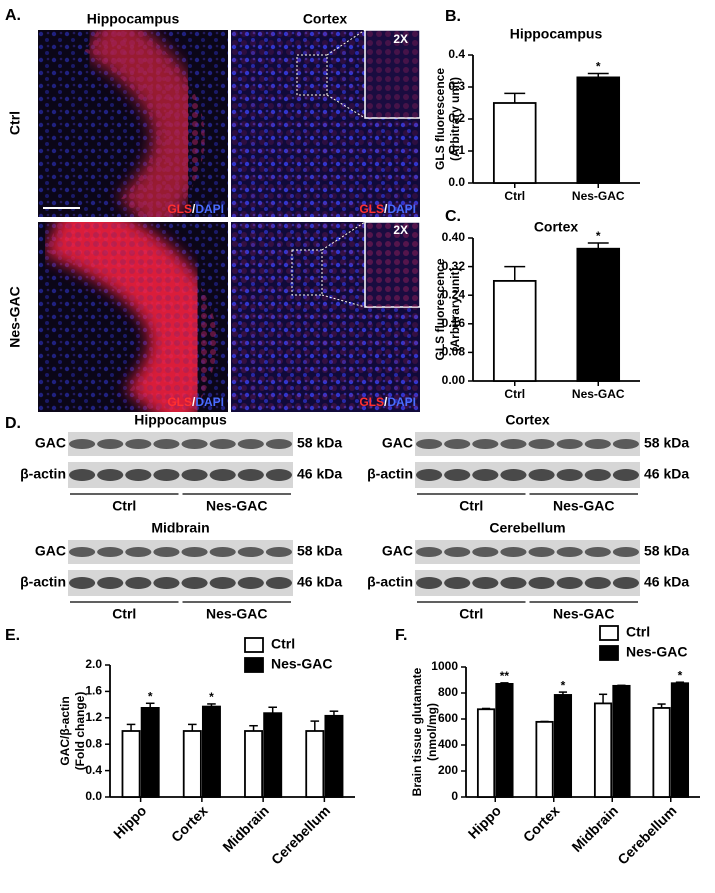 This screenshot has width=715, height=893. What do you see at coordinates (15, 123) in the screenshot?
I see `row-label: Ctrl` at bounding box center [15, 123].